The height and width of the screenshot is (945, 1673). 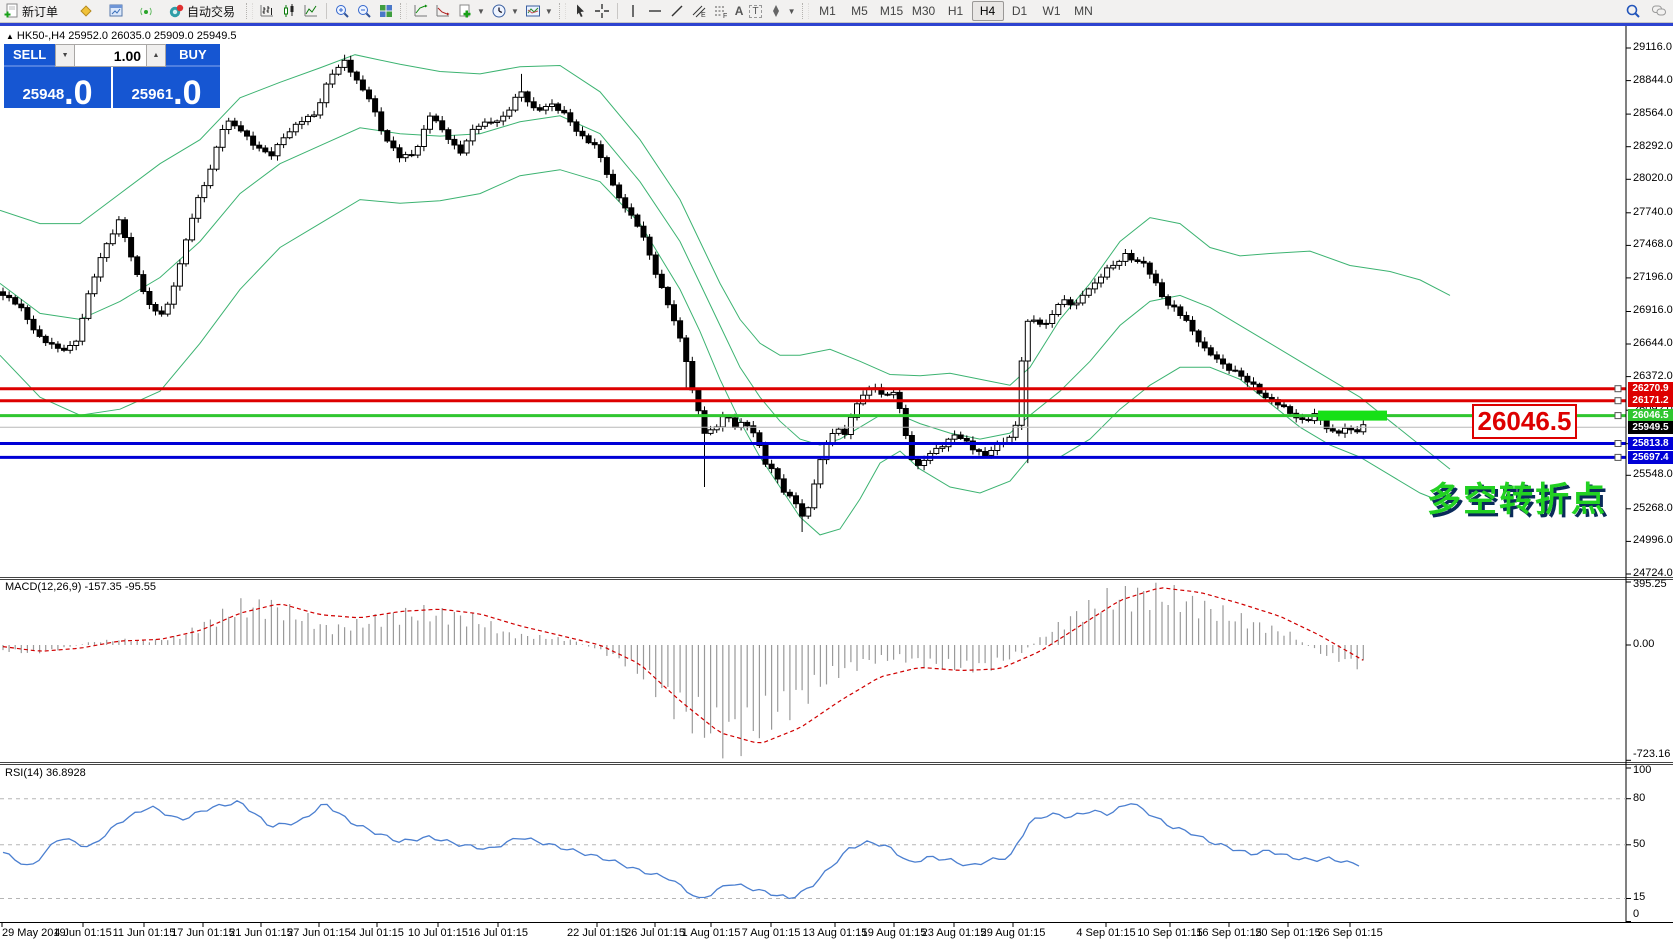 What do you see at coordinates (1650, 416) in the screenshot?
I see `price-line-badge: 26046.5` at bounding box center [1650, 416].